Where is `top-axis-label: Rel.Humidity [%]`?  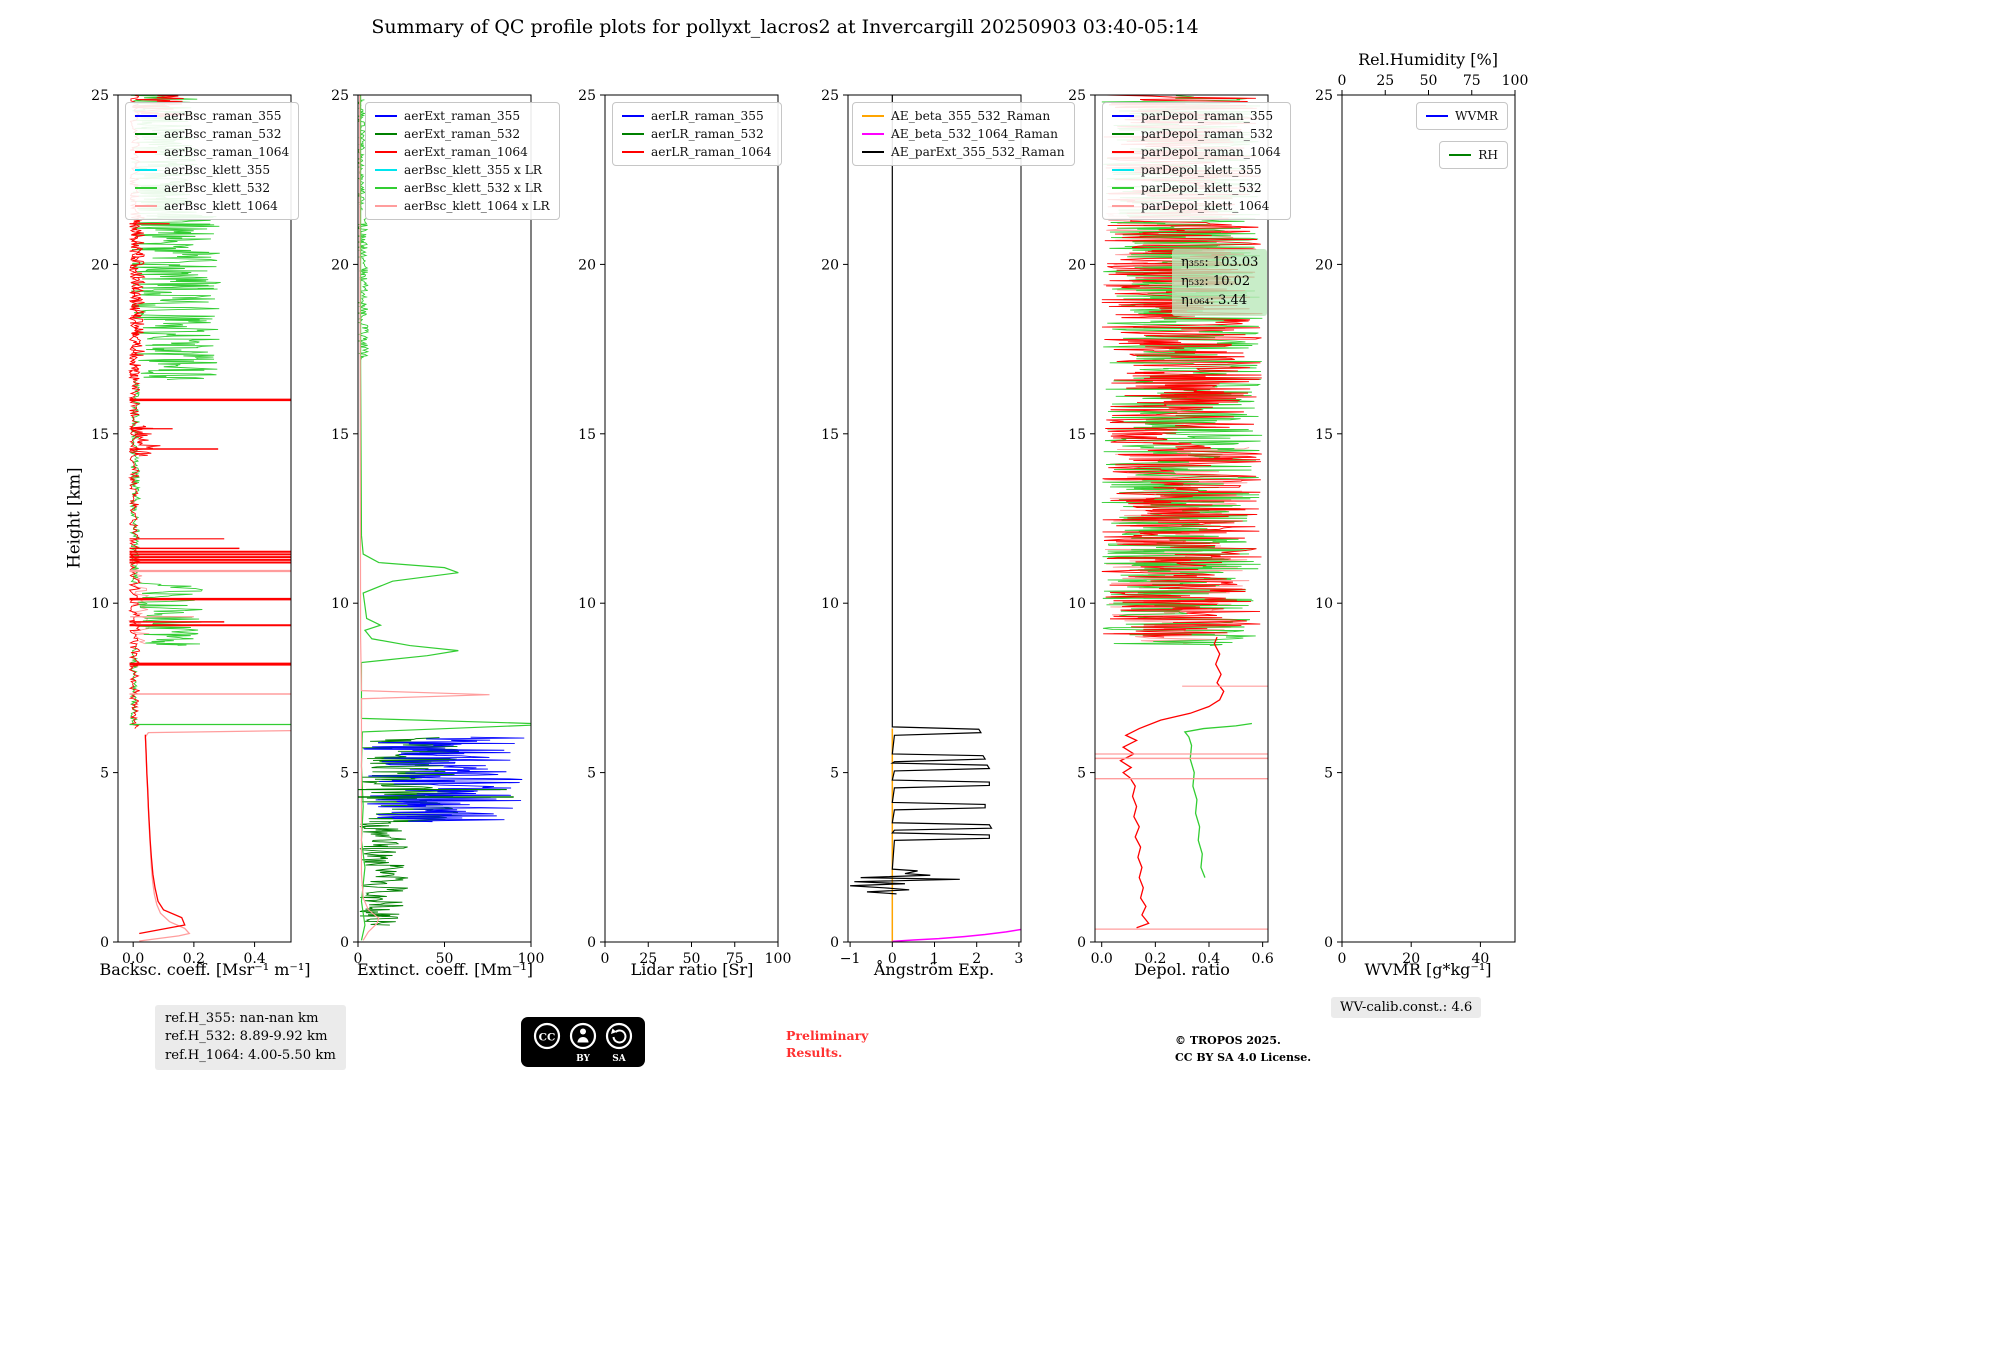 top-axis-label: Rel.Humidity [%] is located at coordinates (1428, 59).